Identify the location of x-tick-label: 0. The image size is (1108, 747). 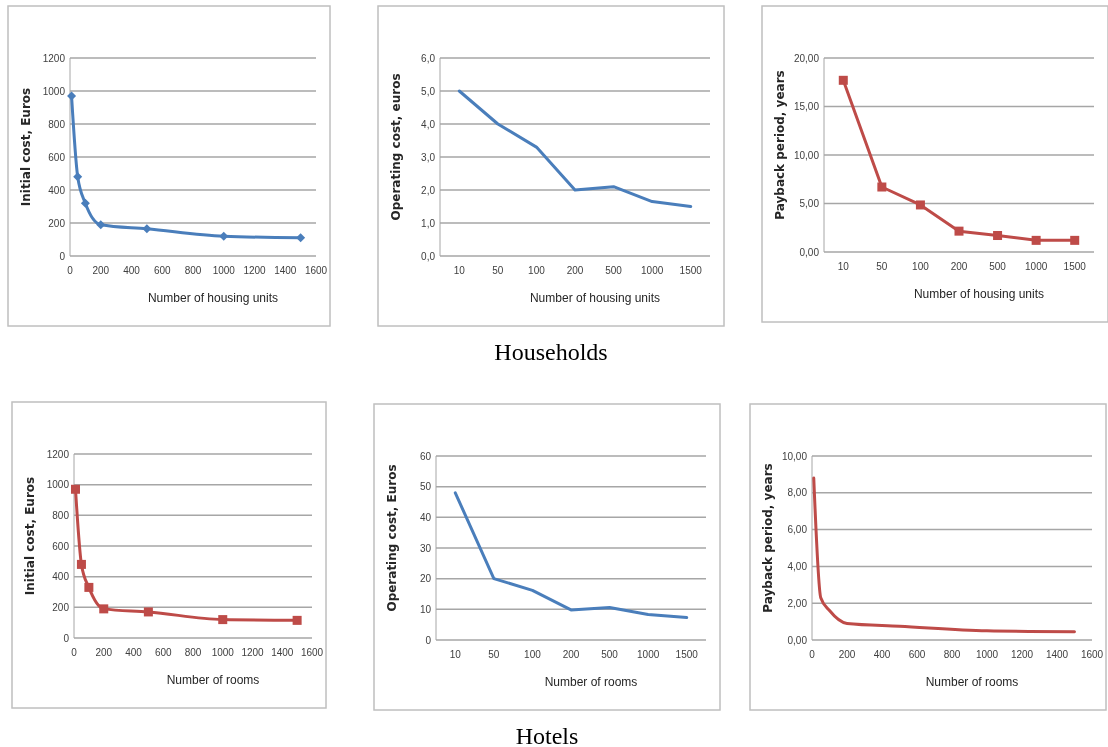
(74, 652).